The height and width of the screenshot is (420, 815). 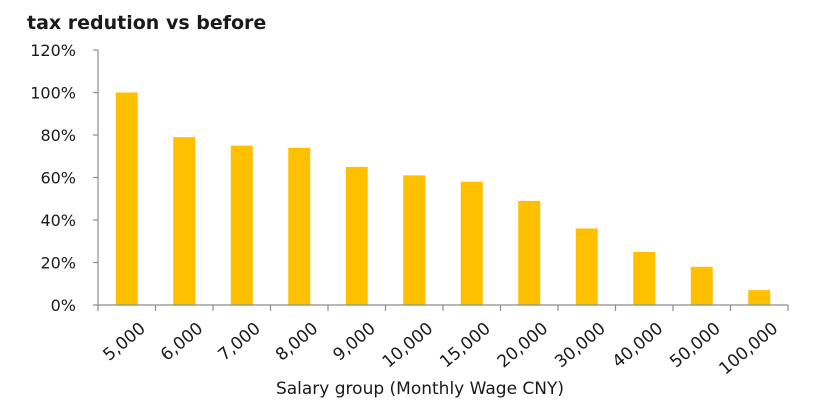 What do you see at coordinates (58, 263) in the screenshot?
I see `y-tick-label: 20%` at bounding box center [58, 263].